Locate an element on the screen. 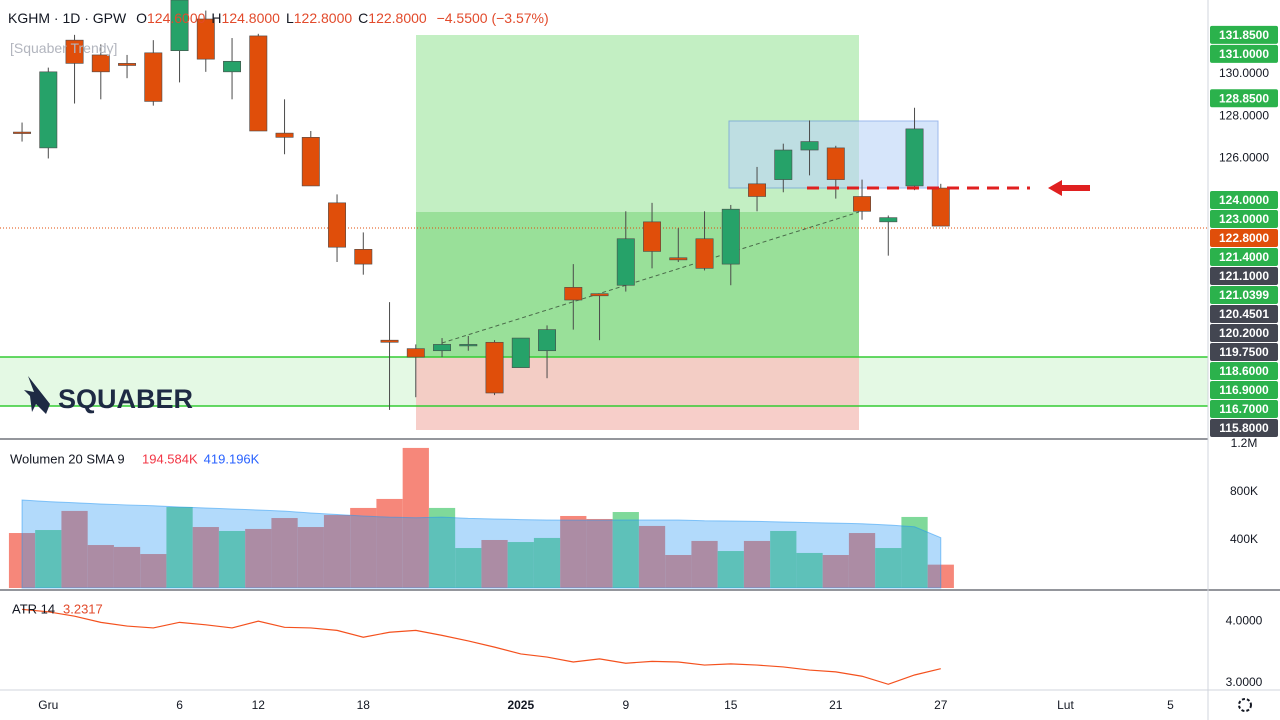 The width and height of the screenshot is (1280, 720). y-tick-label: 1.2M is located at coordinates (1244, 443).